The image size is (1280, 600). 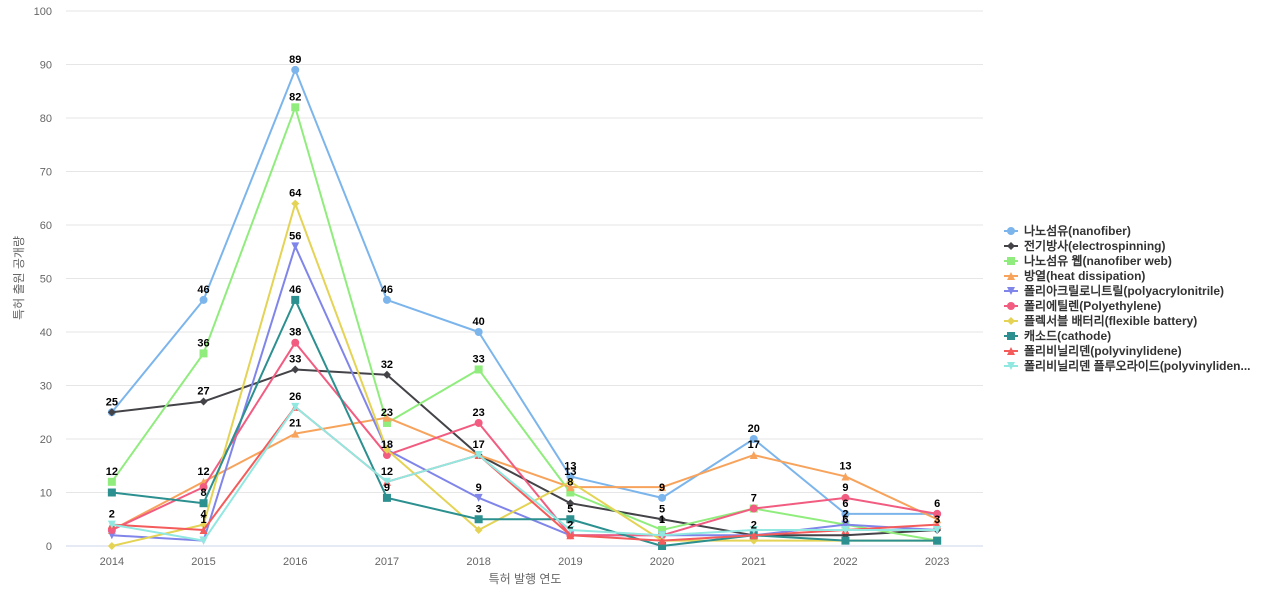 I want to click on data-label: 33, so click(x=295, y=359).